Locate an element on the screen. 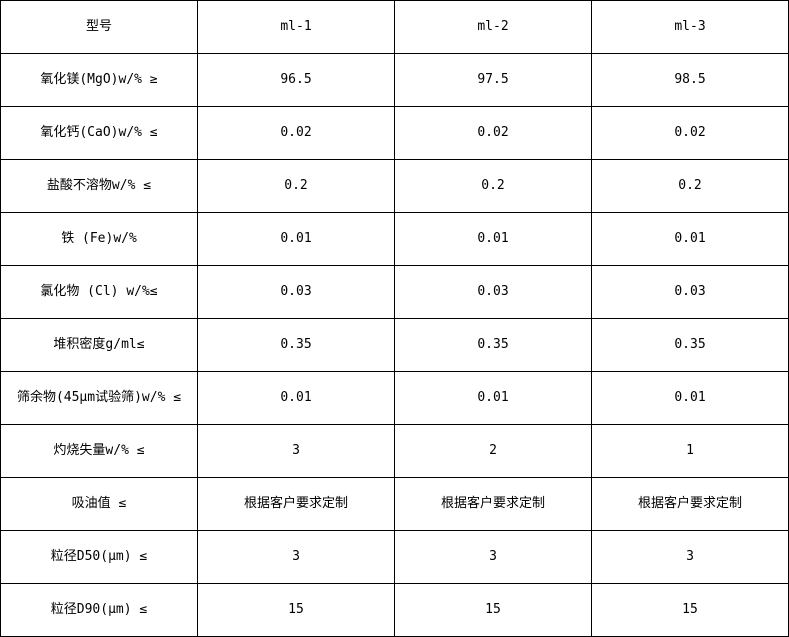  table-row: 灼烧失量w/% ≤3 2 1 is located at coordinates (394, 451).